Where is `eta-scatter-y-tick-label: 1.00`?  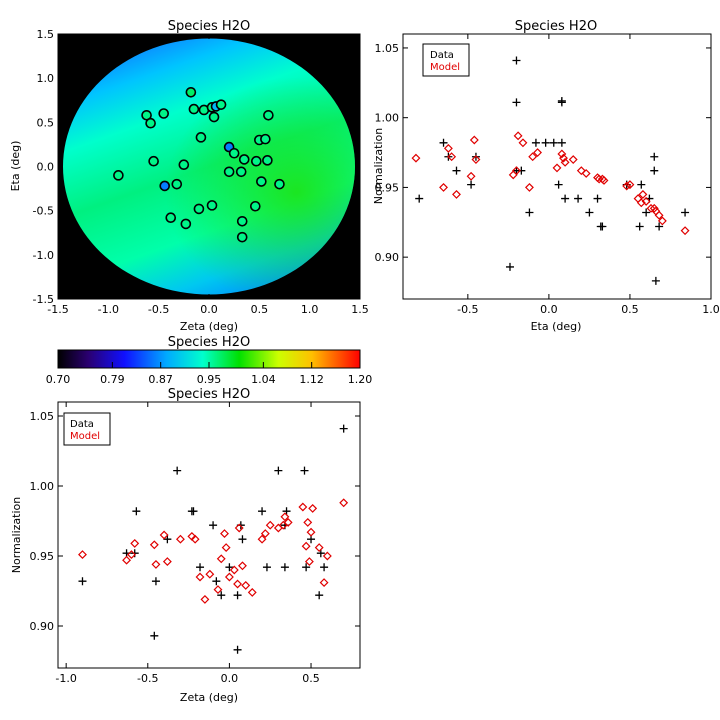
eta-scatter-y-tick-label: 1.00 is located at coordinates (387, 118).